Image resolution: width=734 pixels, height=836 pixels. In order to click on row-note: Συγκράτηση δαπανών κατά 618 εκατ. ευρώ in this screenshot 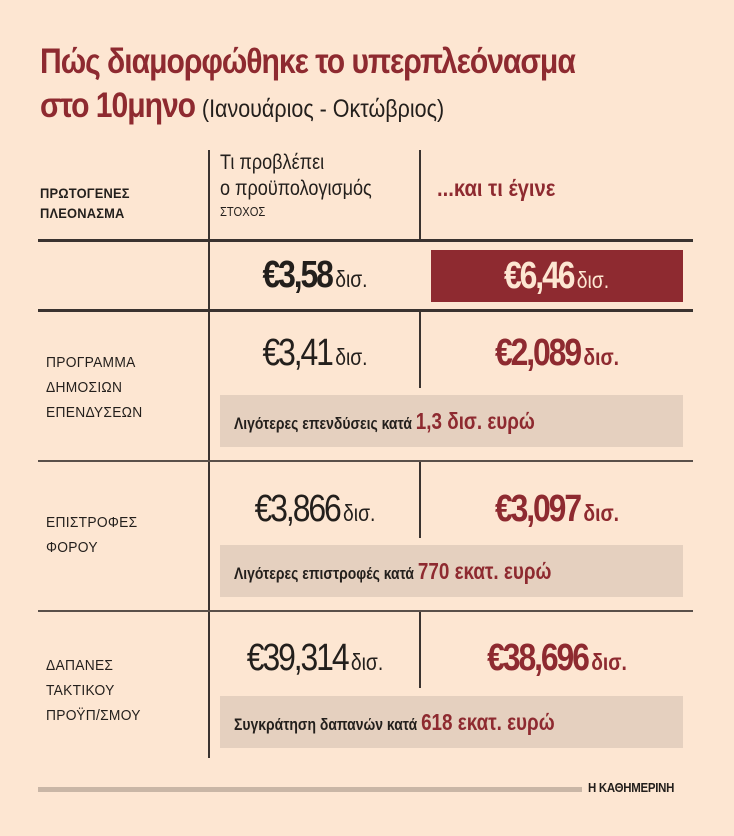, I will do `click(394, 722)`.